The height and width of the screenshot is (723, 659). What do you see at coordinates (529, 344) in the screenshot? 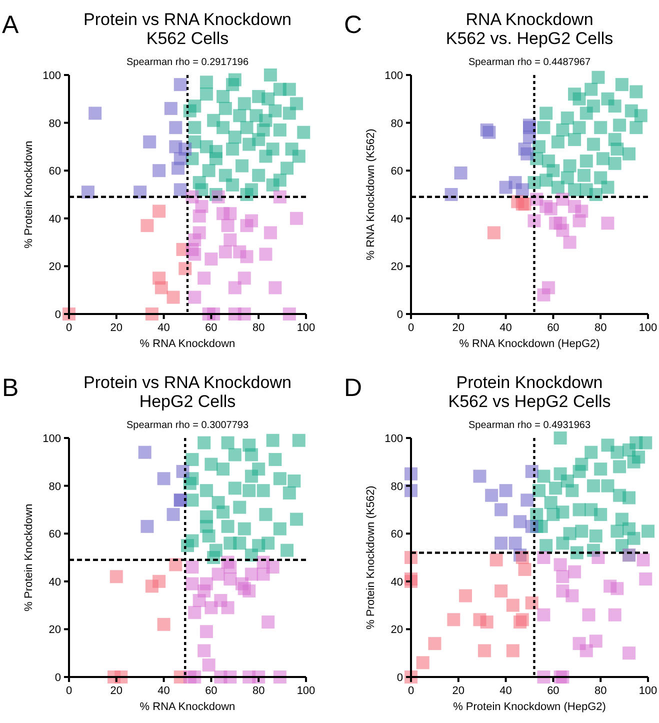
I see `x-axis-title: % RNA Knockdown (HepG2)` at bounding box center [529, 344].